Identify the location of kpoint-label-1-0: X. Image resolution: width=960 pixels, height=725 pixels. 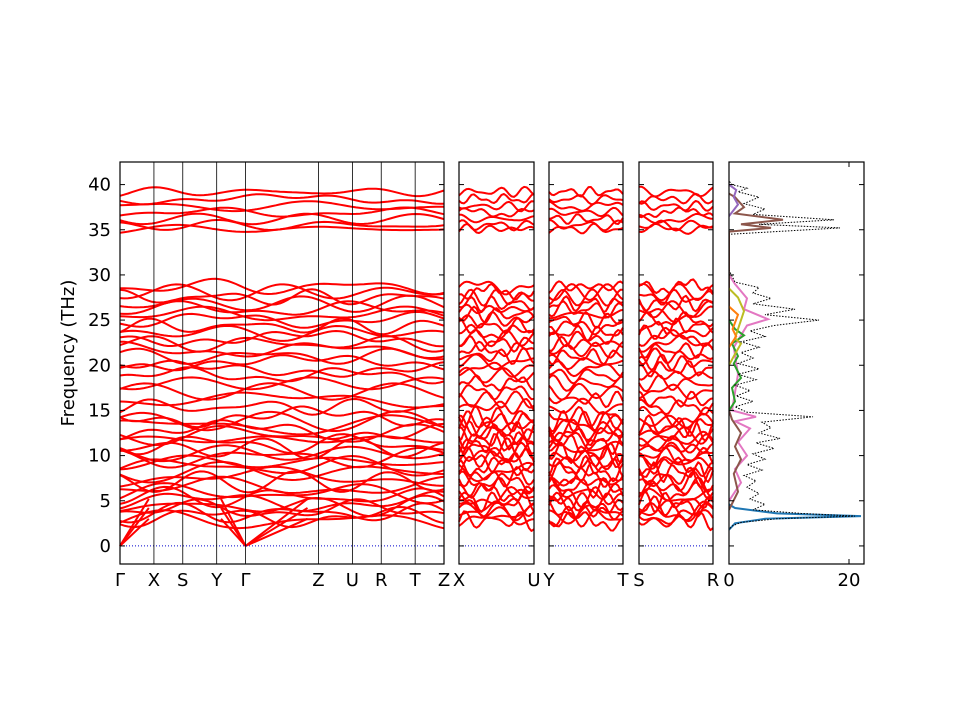
(459, 580).